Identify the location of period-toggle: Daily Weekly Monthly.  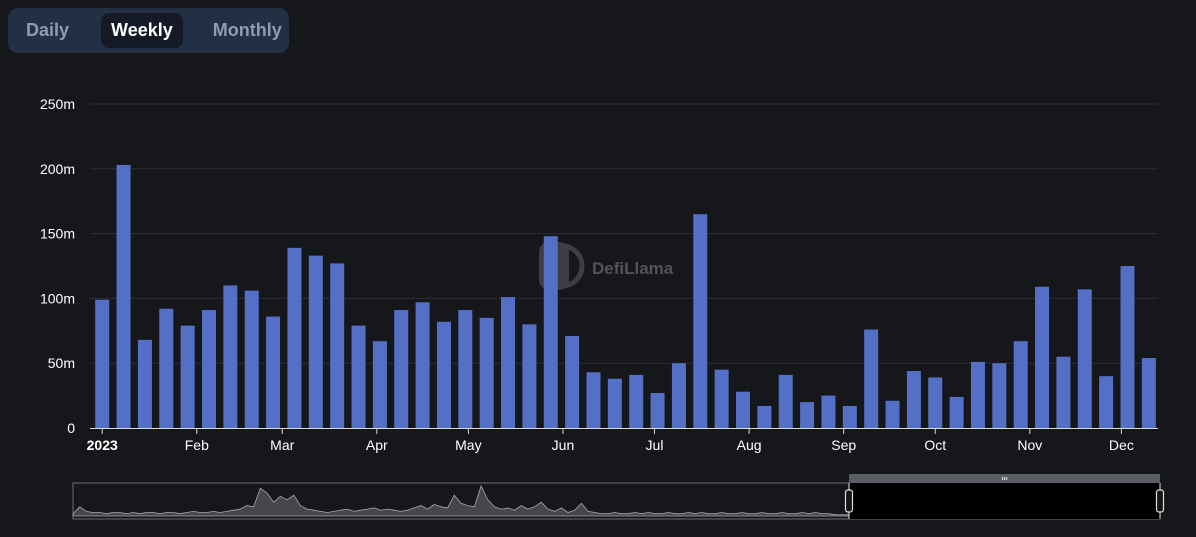
(148, 30).